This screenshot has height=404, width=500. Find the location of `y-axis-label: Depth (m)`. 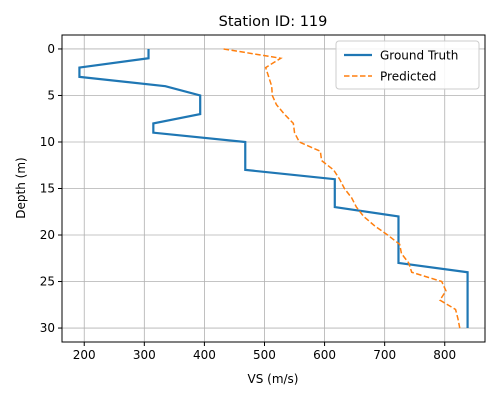

y-axis-label: Depth (m) is located at coordinates (21, 187).